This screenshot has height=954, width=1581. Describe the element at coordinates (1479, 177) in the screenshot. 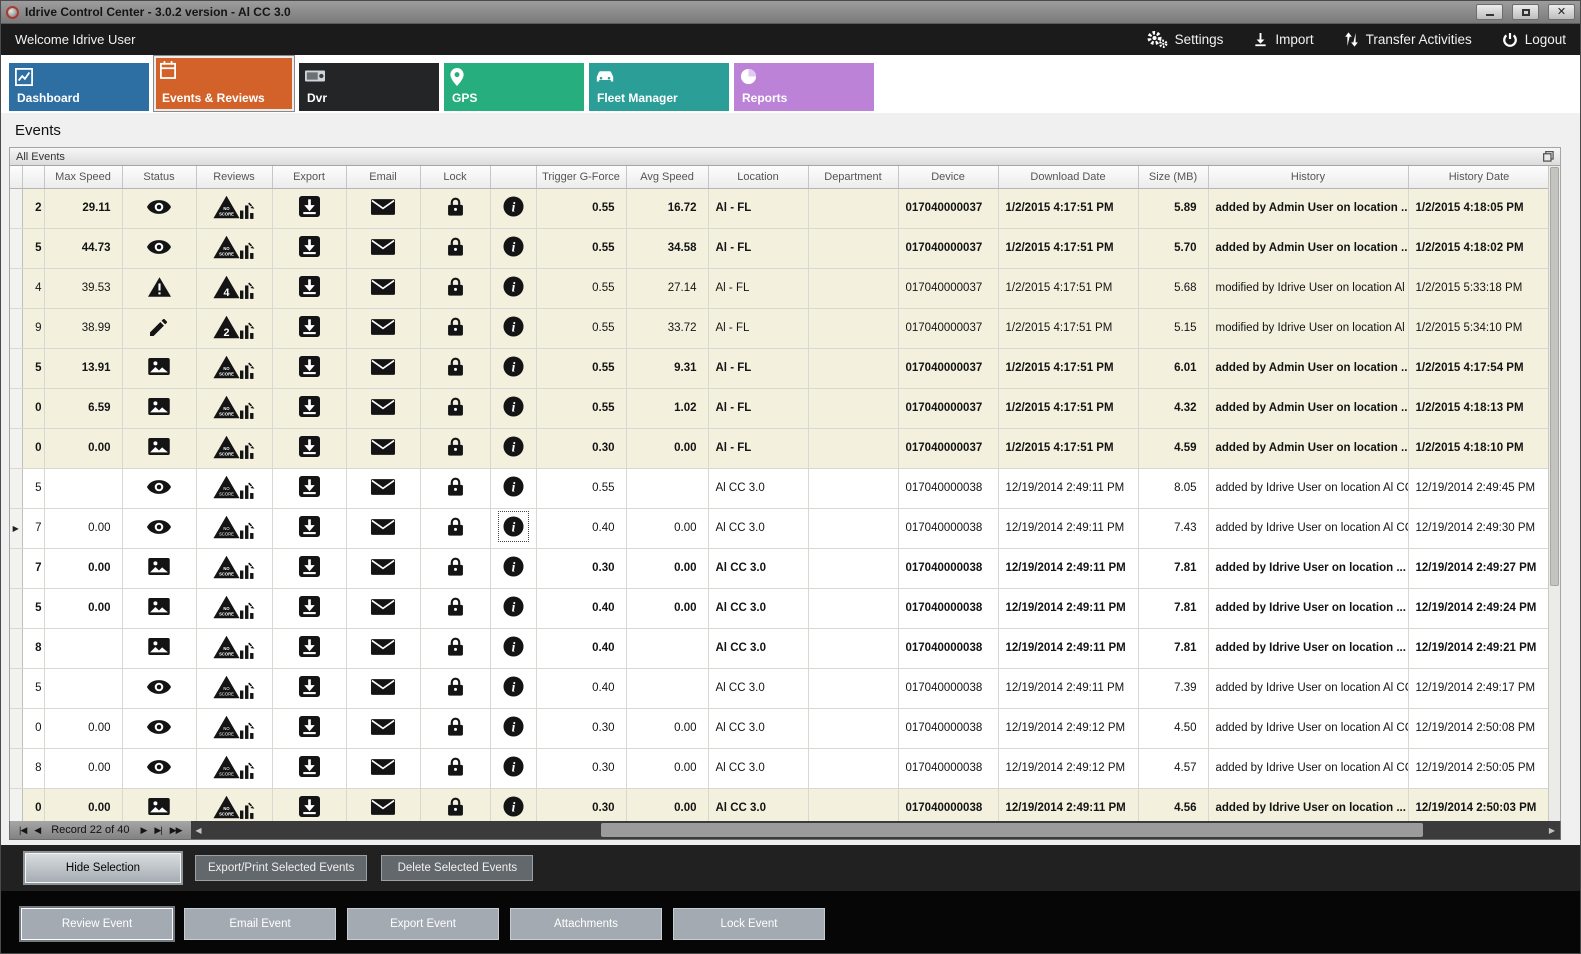

I see `col-header-historyDate: History Date` at that location.